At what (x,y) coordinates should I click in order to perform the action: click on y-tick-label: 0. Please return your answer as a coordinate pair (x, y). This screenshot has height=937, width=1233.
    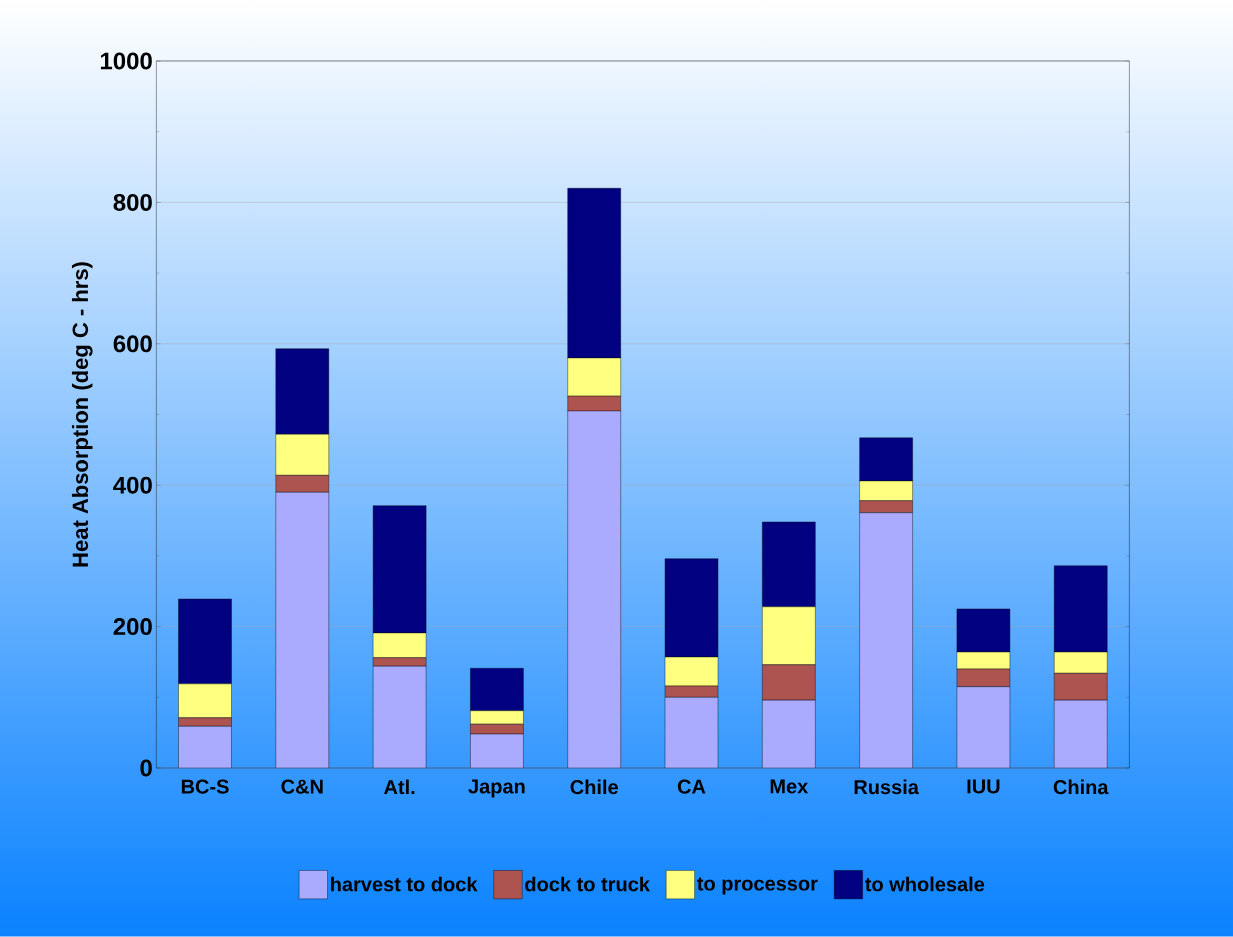
    Looking at the image, I should click on (146, 768).